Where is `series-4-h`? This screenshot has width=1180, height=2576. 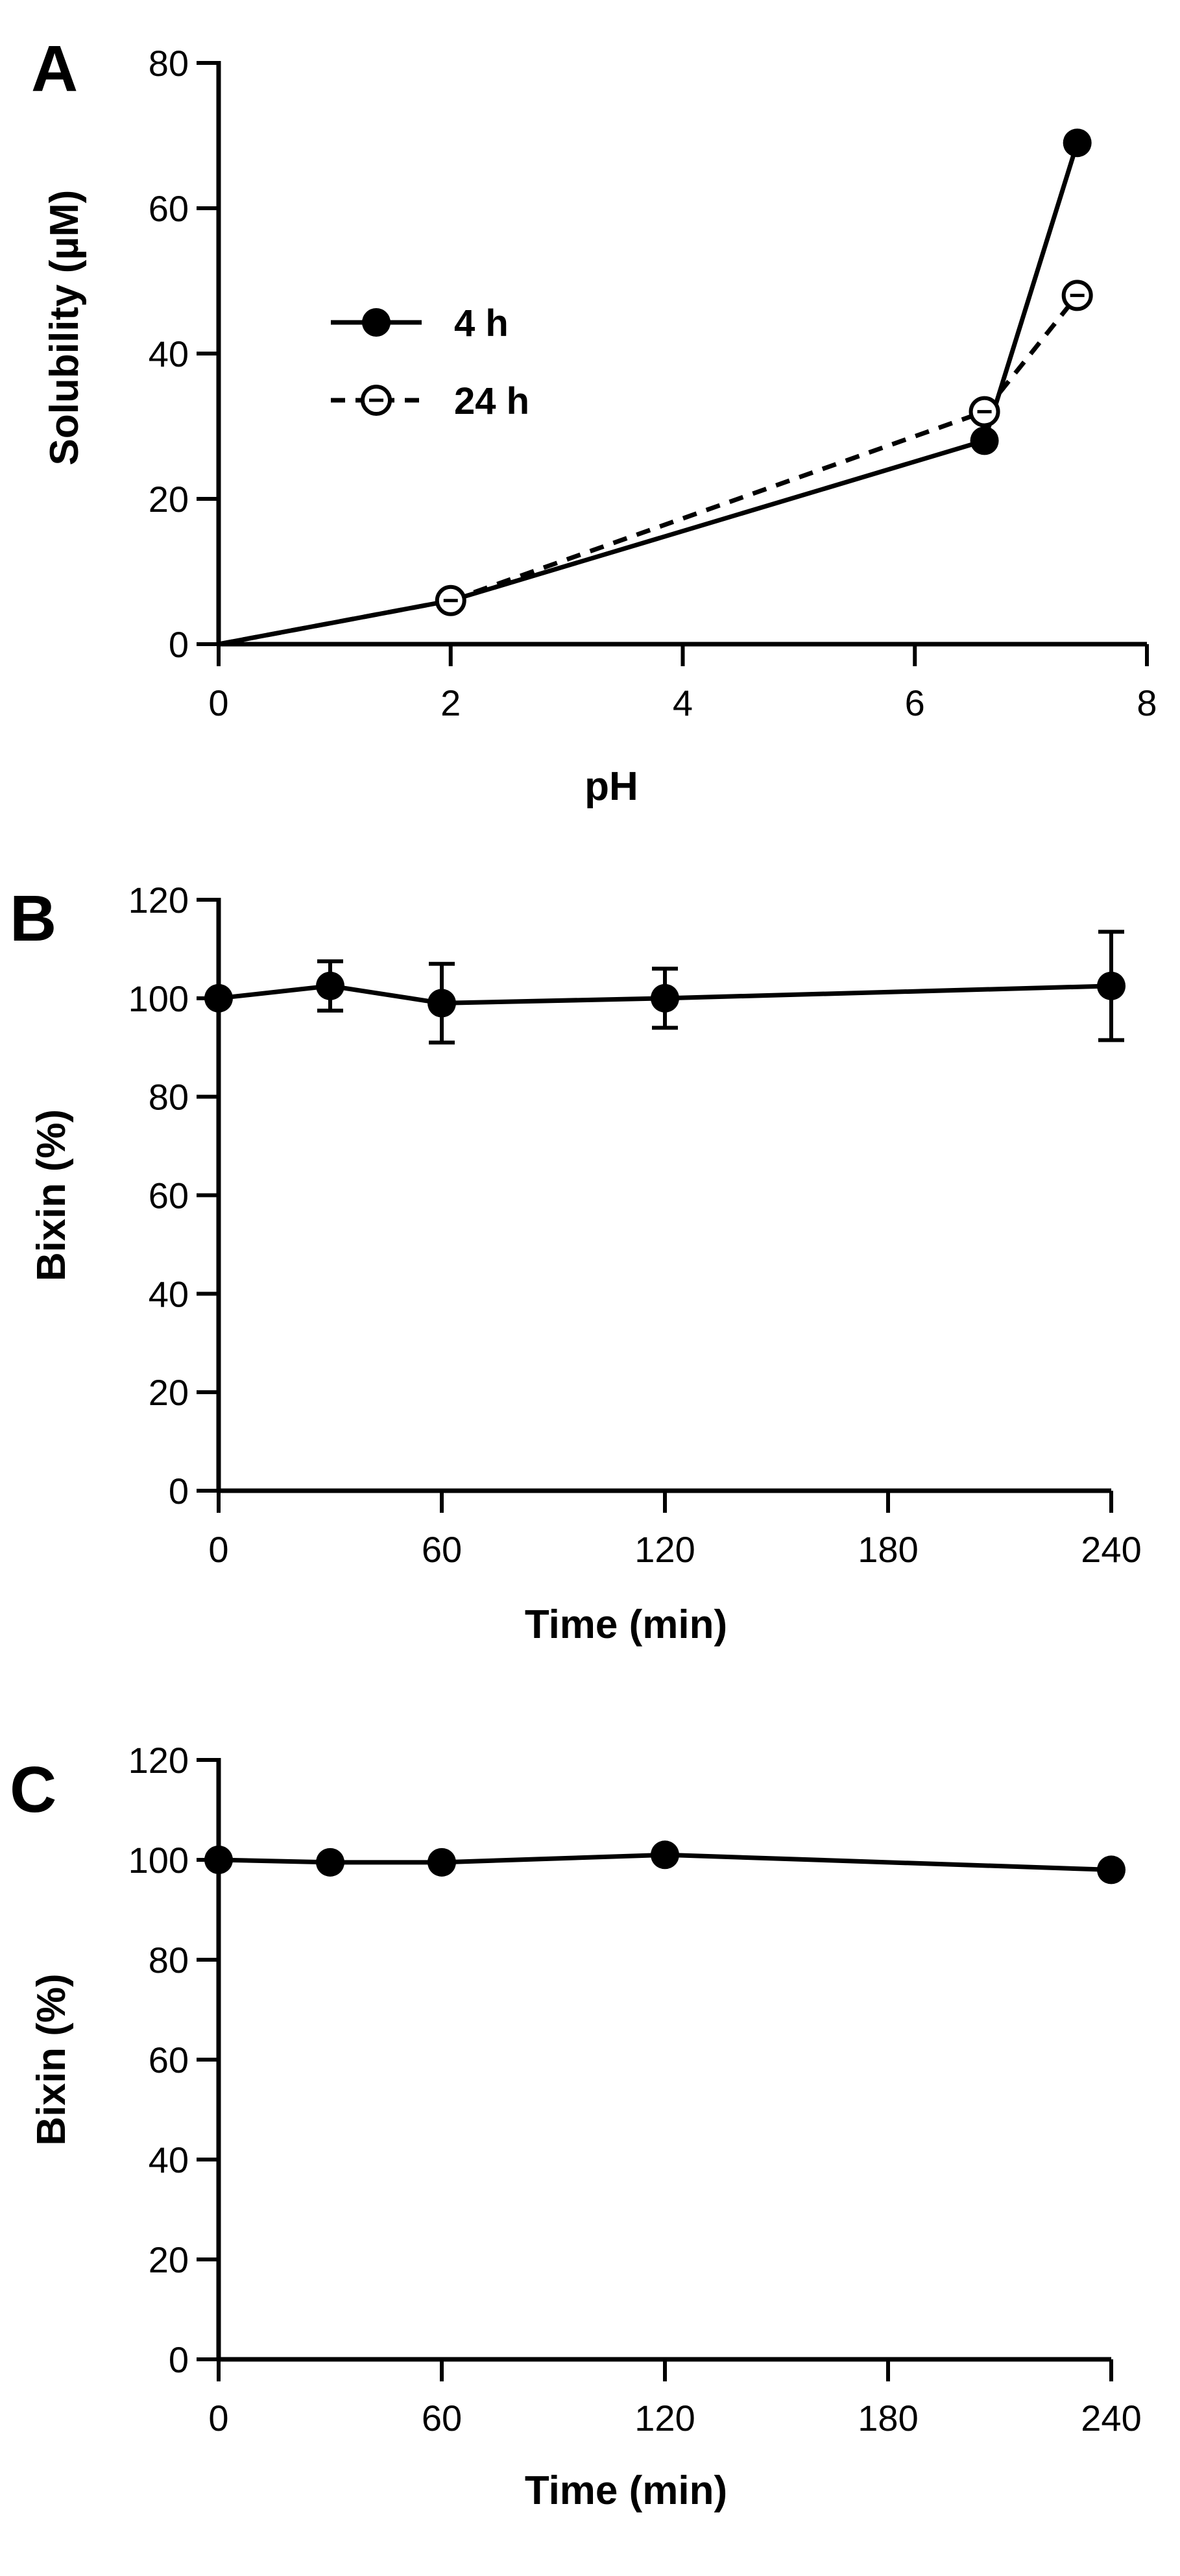 series-4-h is located at coordinates (655, 387).